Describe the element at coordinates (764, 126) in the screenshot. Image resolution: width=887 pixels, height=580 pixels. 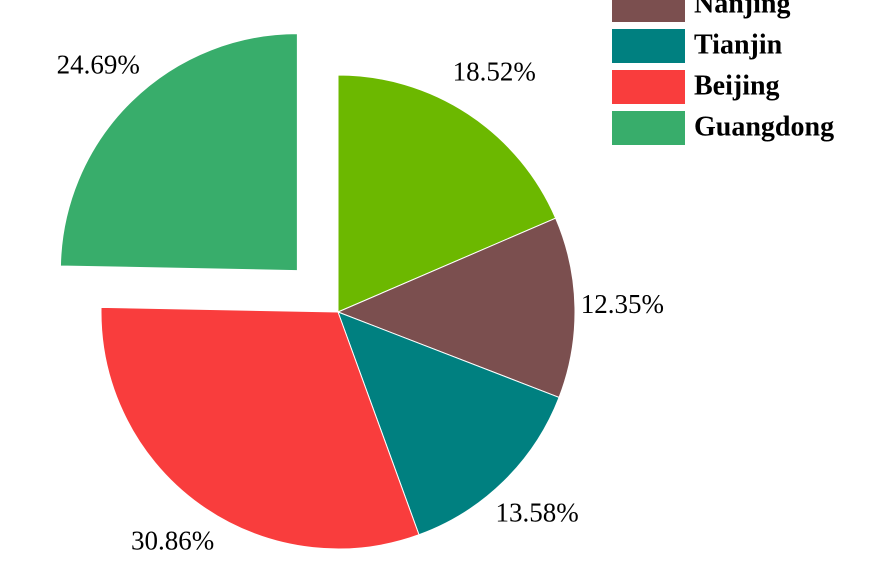
I see `legend-label: Guangdong` at that location.